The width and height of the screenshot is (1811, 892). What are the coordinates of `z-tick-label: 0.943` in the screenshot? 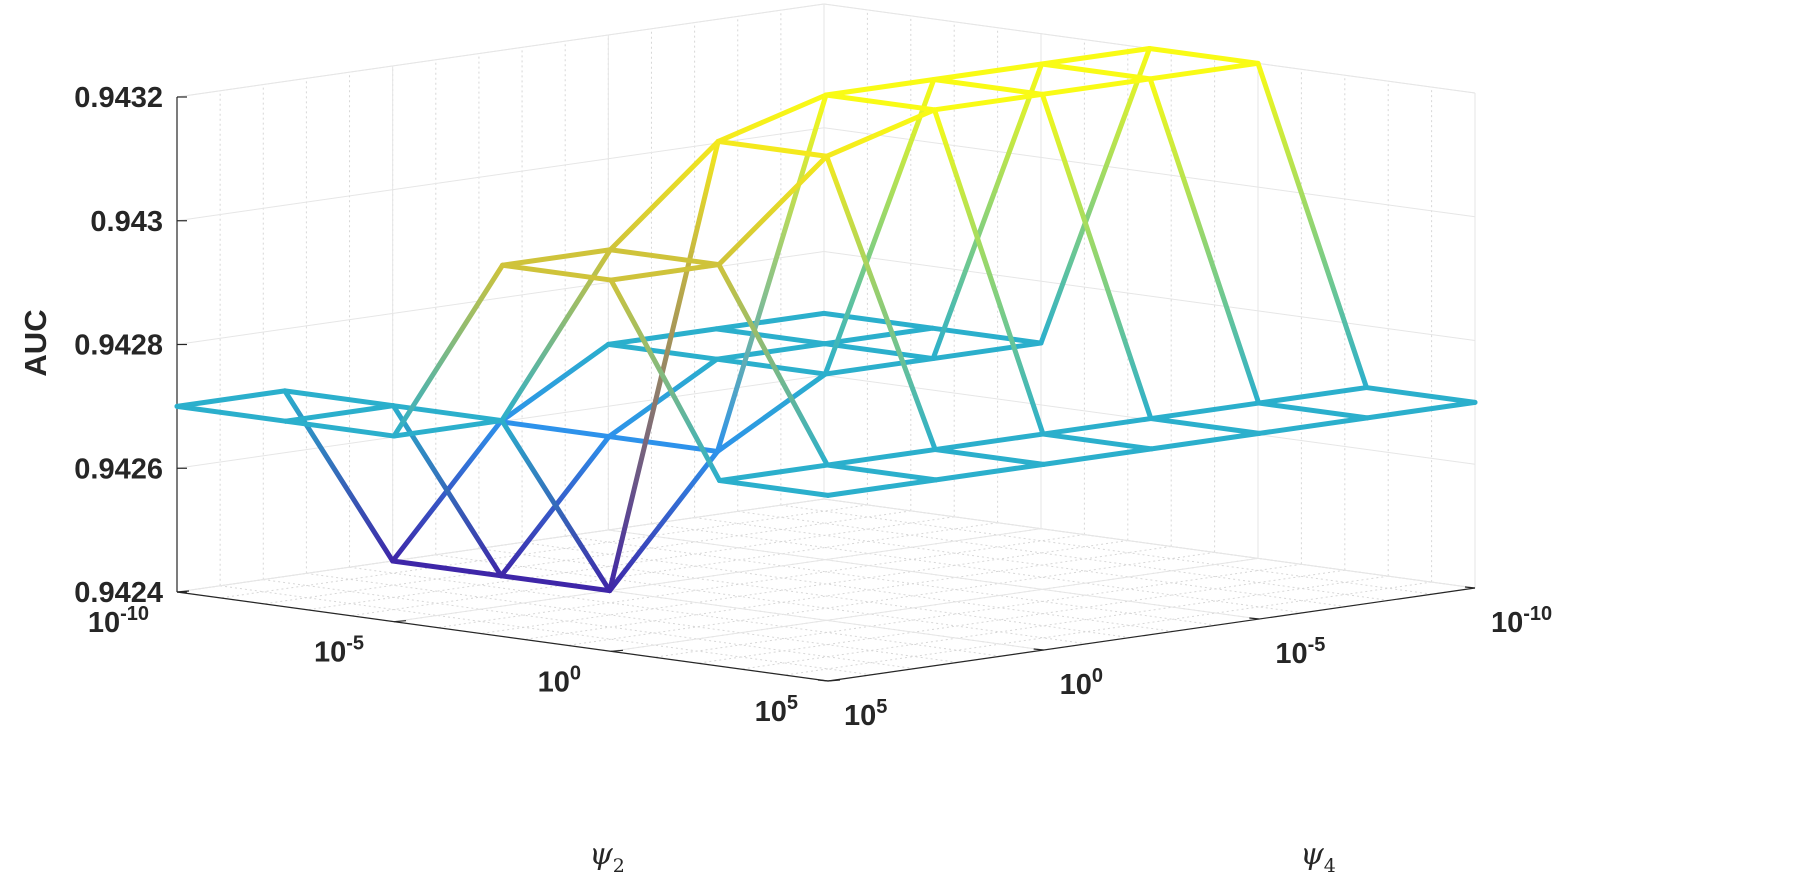 It's located at (126, 222).